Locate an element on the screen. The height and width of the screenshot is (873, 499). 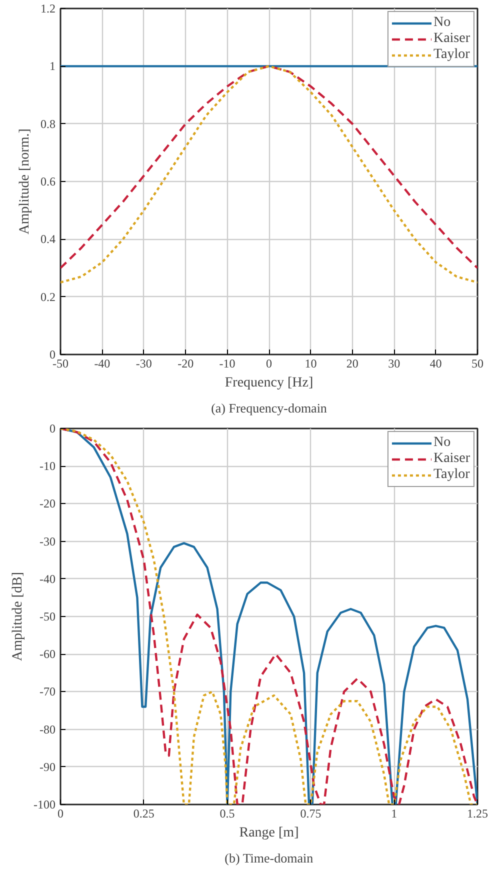
x-tick-label: 40 is located at coordinates (436, 363).